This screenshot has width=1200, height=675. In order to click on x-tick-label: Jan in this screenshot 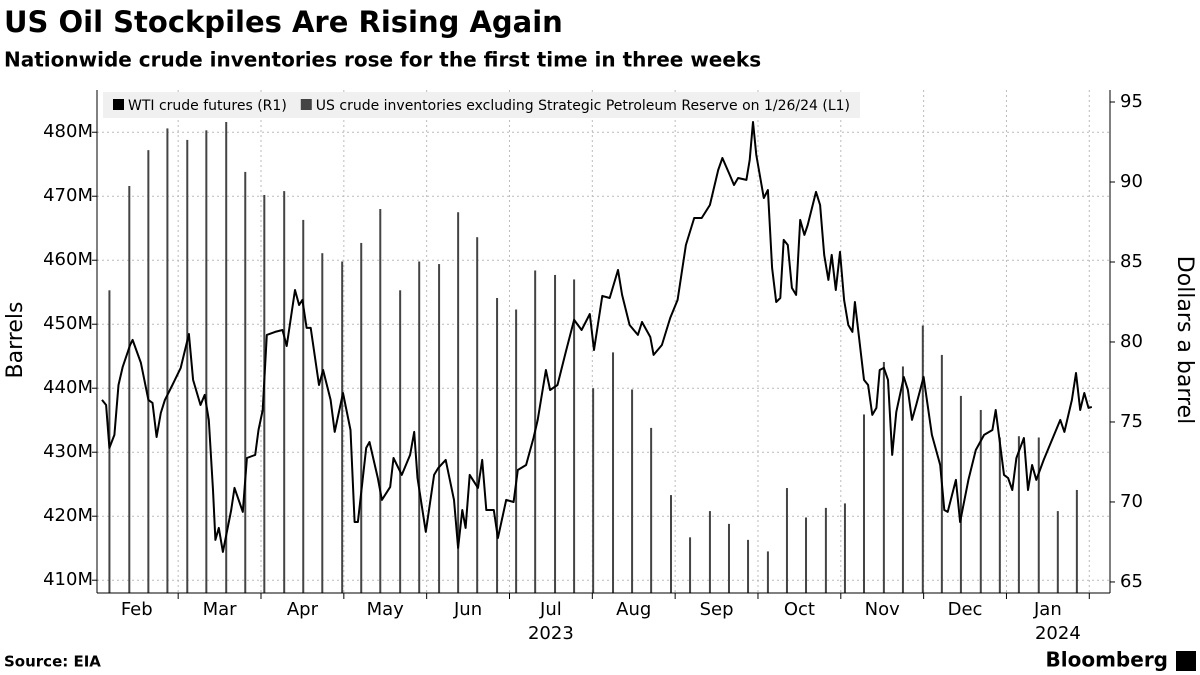, I will do `click(1047, 609)`.